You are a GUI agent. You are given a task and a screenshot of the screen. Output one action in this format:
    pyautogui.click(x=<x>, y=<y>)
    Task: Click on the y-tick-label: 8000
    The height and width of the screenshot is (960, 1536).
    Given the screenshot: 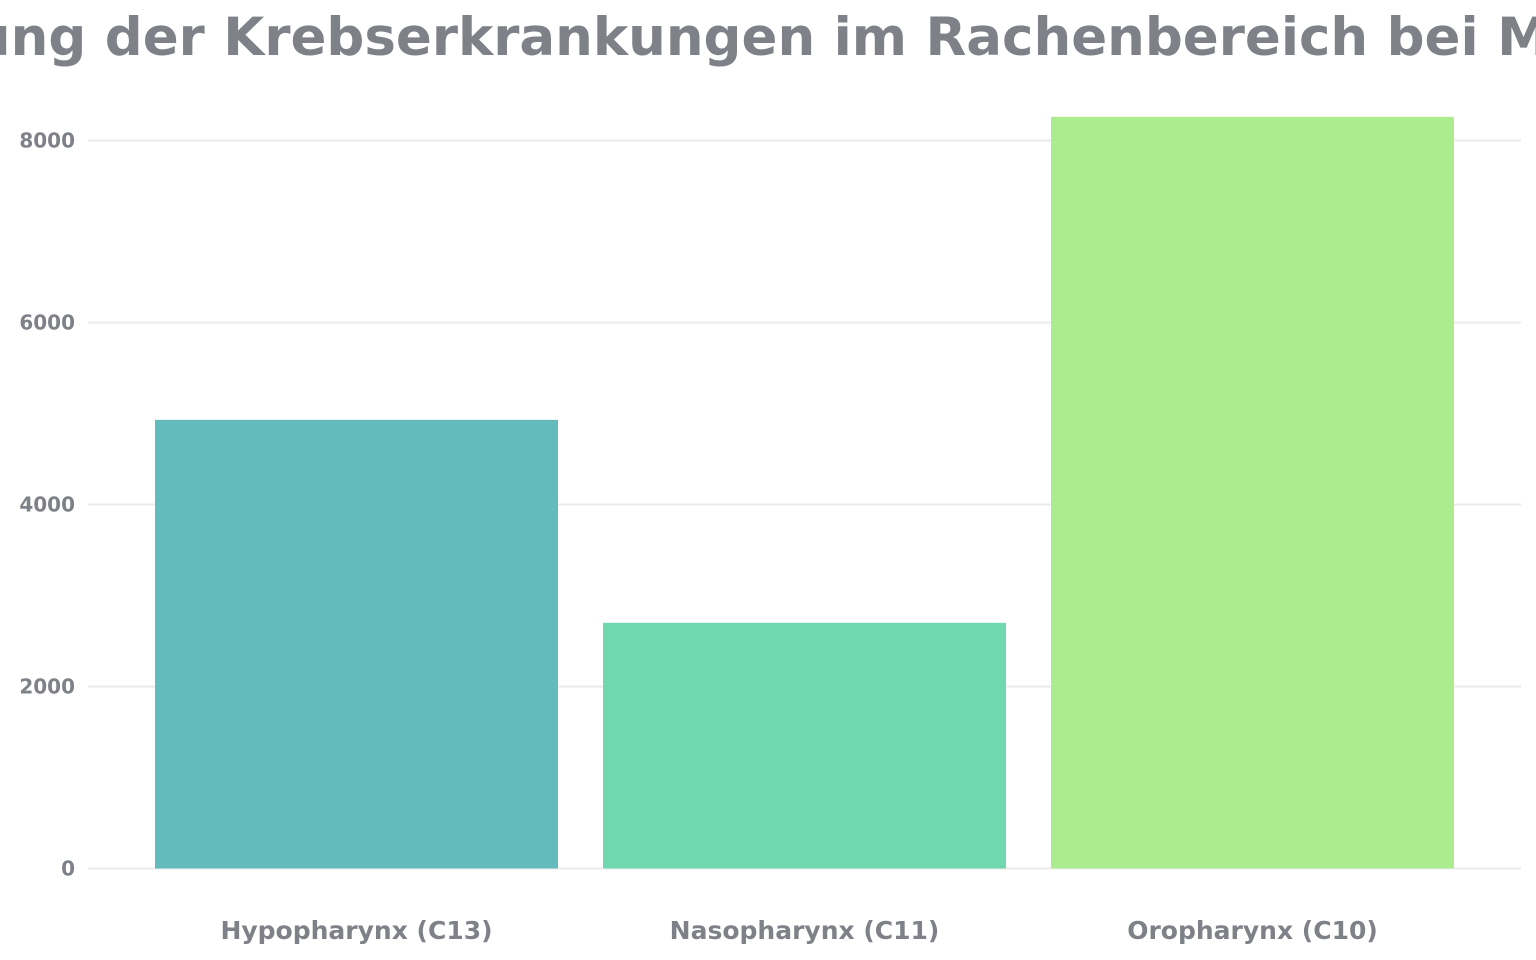 What is the action you would take?
    pyautogui.click(x=47, y=141)
    